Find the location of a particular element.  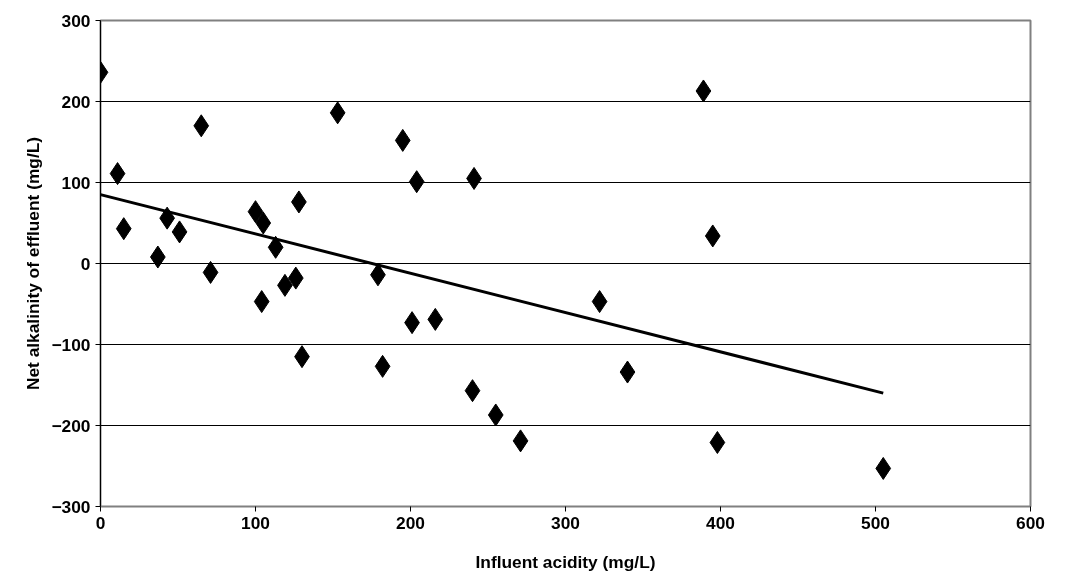

x-tick-label: 400 is located at coordinates (720, 522).